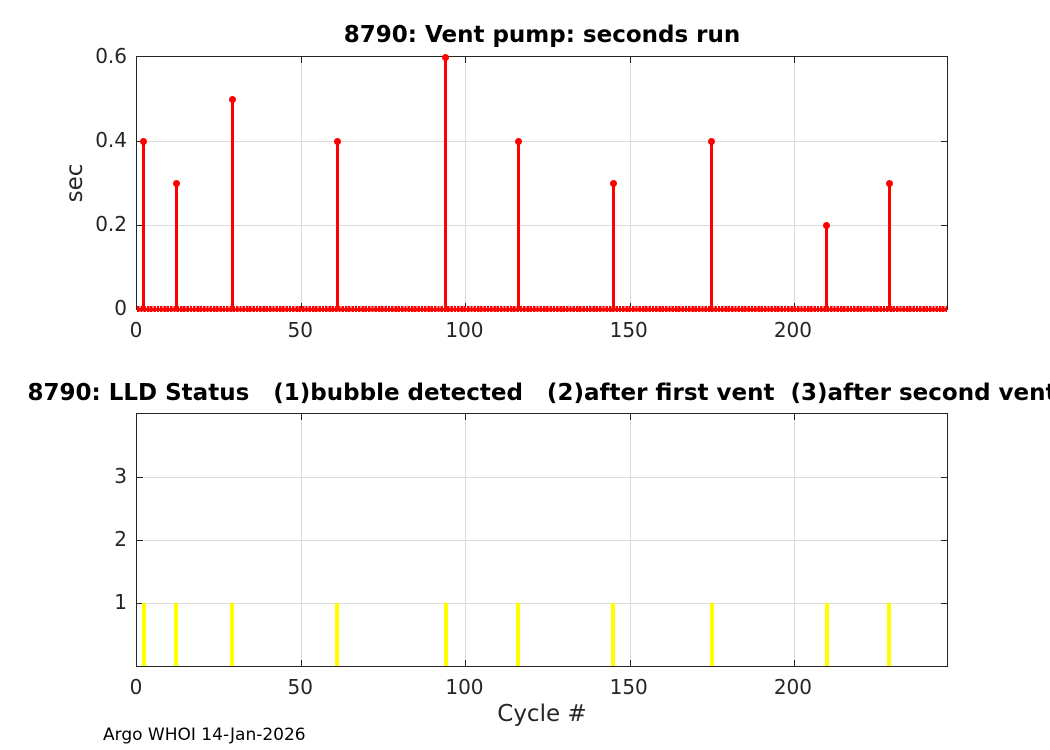 This screenshot has width=1050, height=750. I want to click on y-tick-label: 0.6, so click(111, 56).